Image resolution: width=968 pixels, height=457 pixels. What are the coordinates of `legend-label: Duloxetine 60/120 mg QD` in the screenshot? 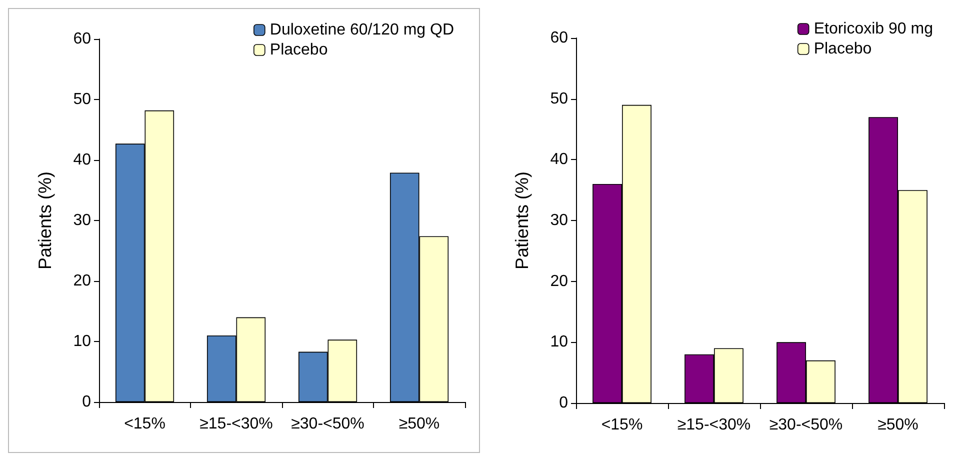 It's located at (362, 30).